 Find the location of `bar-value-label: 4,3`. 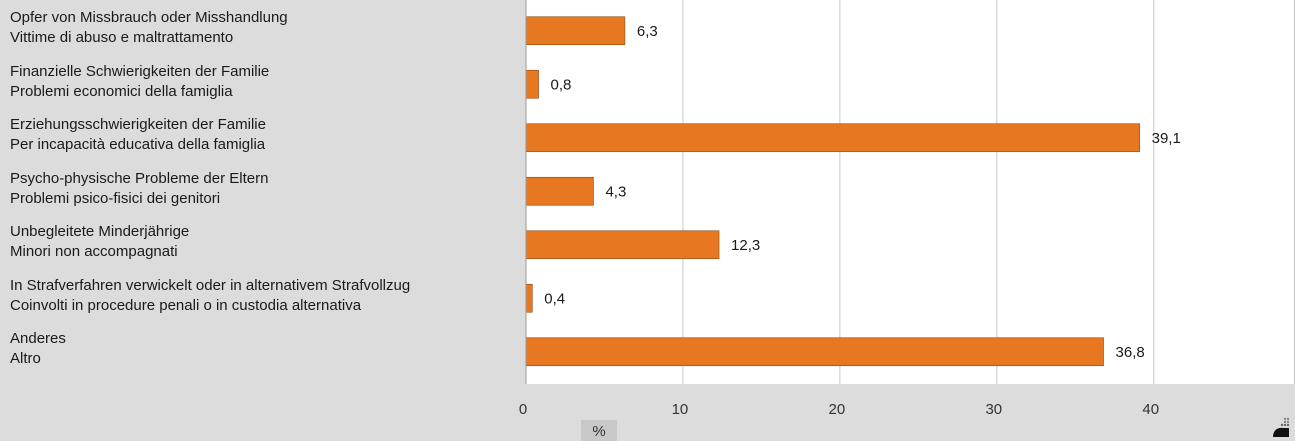

bar-value-label: 4,3 is located at coordinates (615, 191).